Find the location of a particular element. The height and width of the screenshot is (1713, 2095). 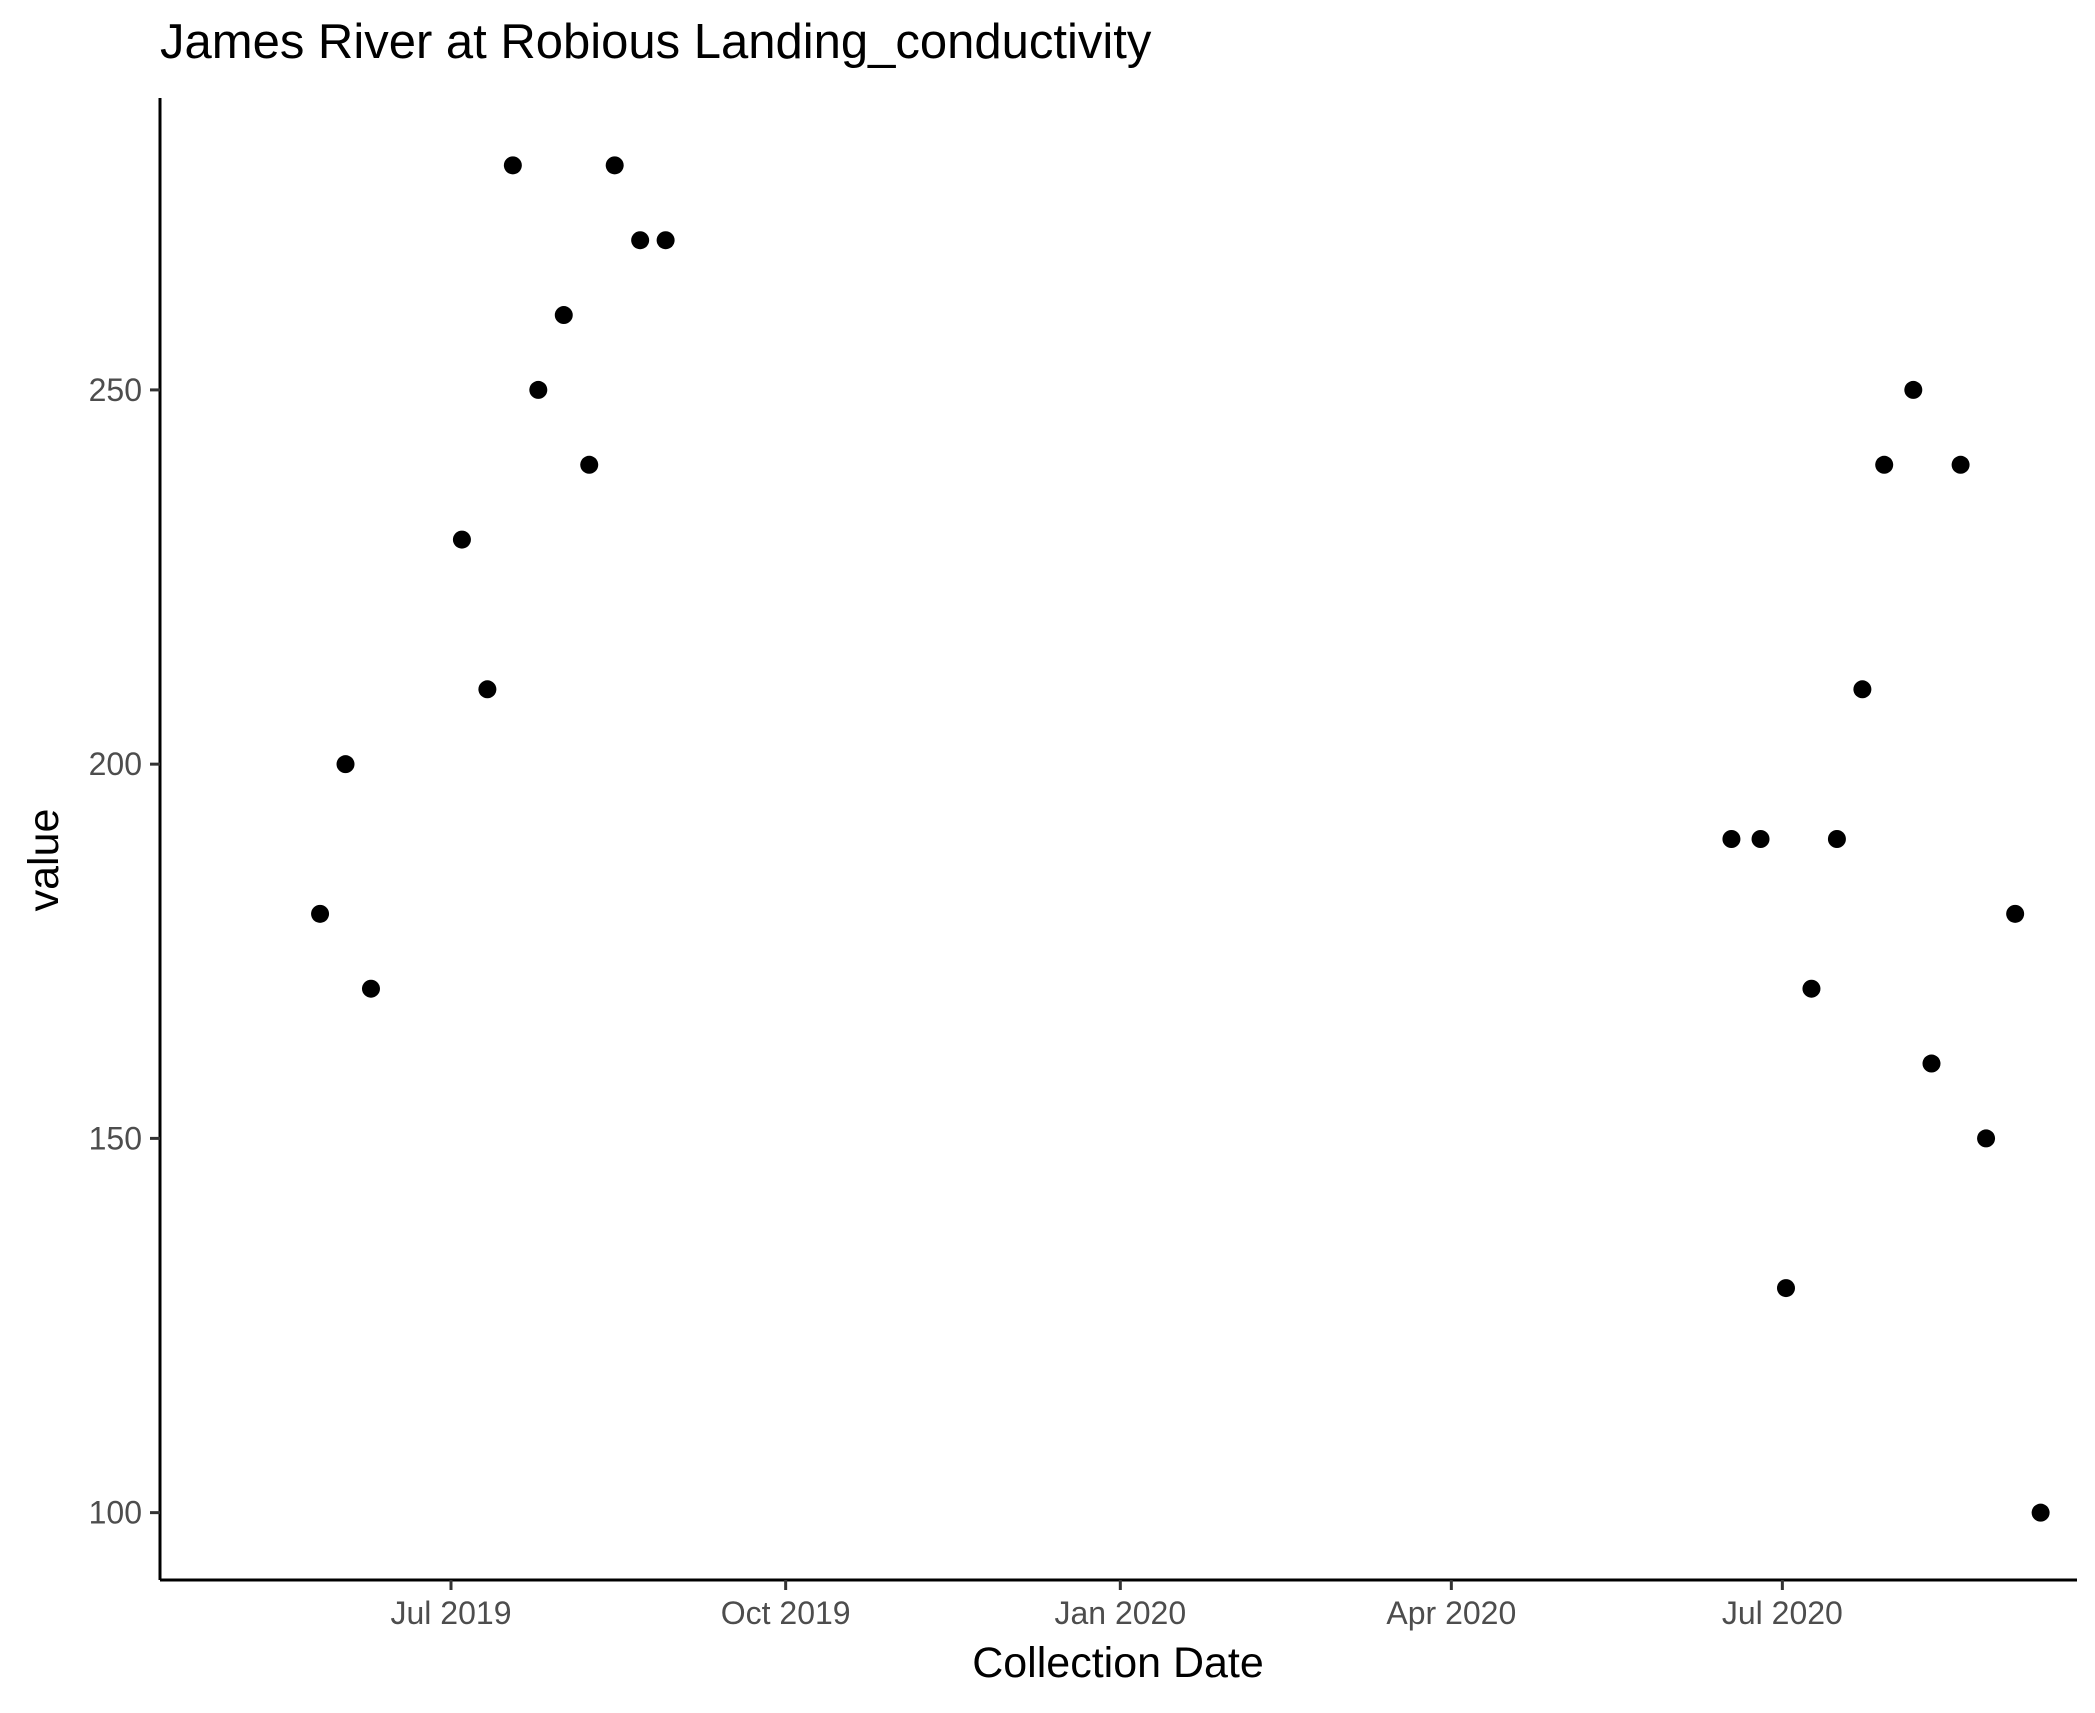

x-tick-label: Jan 2020 is located at coordinates (1120, 1613).